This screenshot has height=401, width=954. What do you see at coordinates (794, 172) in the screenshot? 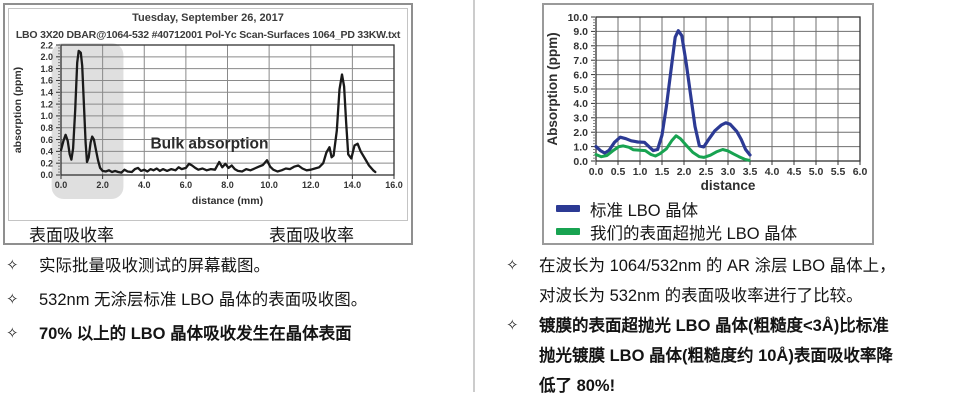
I see `svg-text: 4.5` at bounding box center [794, 172].